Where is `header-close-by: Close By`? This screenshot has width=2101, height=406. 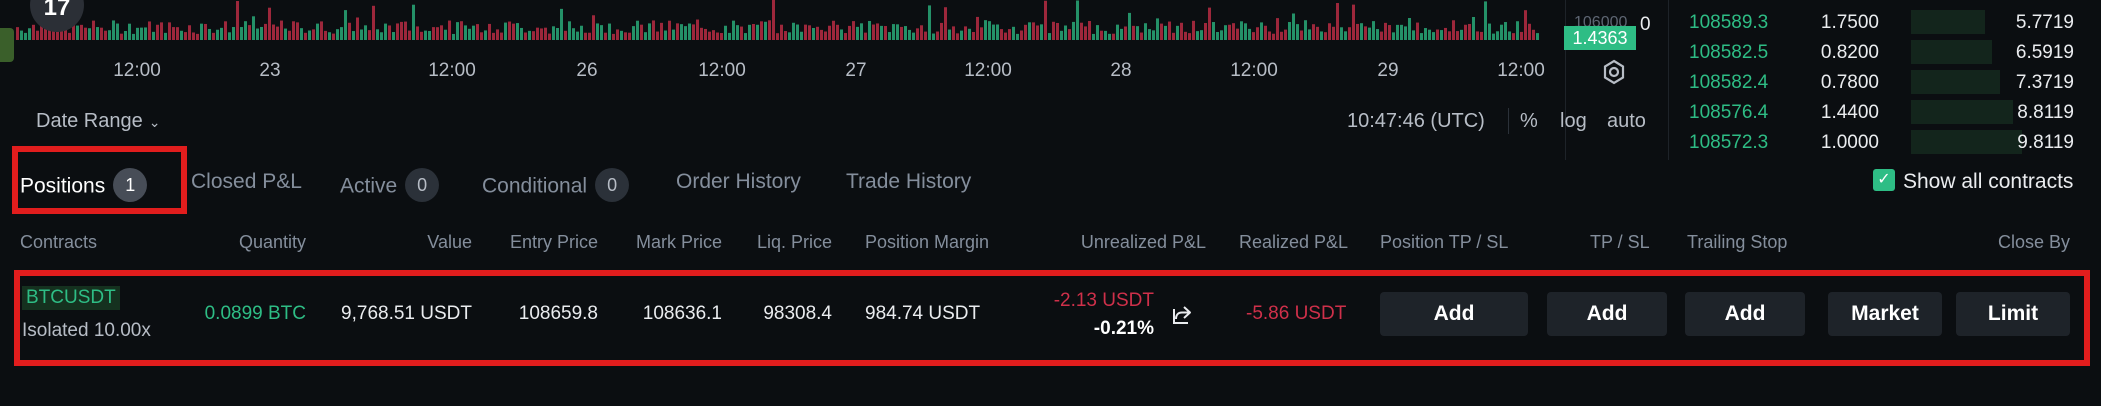 header-close-by: Close By is located at coordinates (2033, 242).